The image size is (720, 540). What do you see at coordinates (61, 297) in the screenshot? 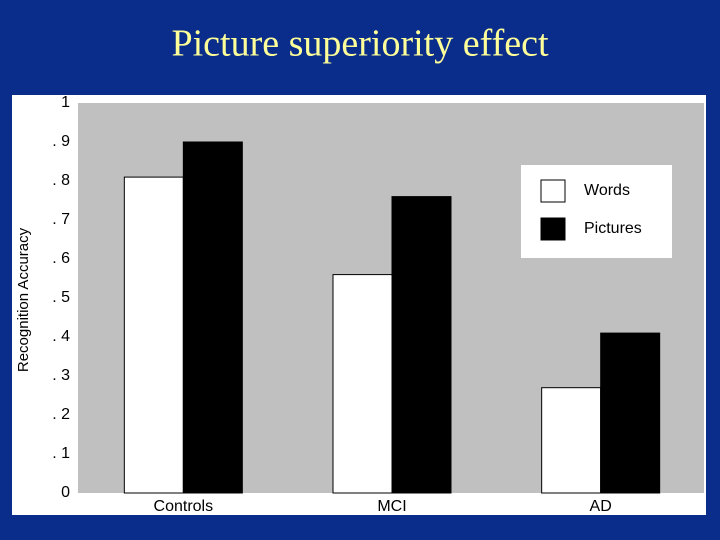
I see `y-tick-label: . 5` at bounding box center [61, 297].